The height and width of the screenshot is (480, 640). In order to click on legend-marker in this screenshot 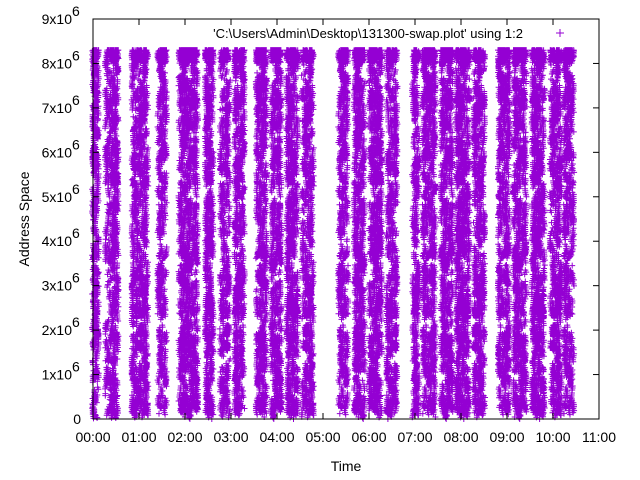, I will do `click(560, 33)`.